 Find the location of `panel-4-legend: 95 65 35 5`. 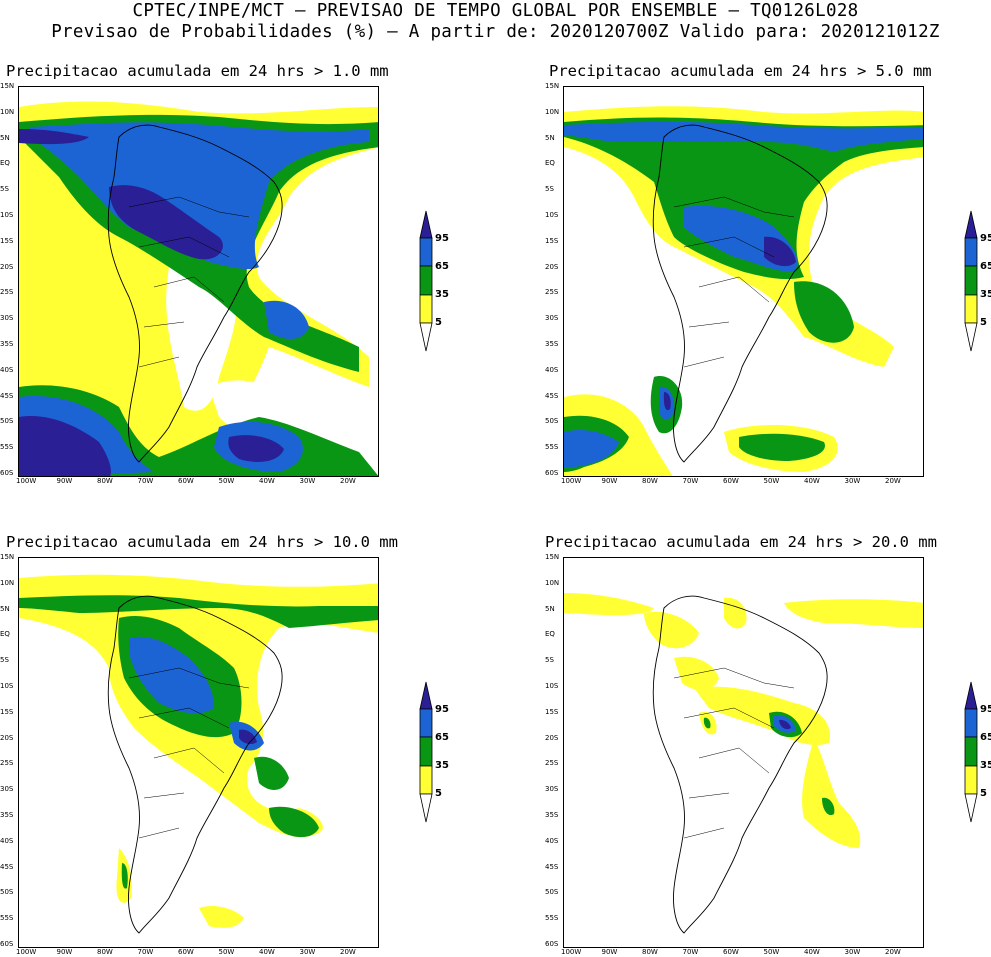

panel-4-legend: 95 65 35 5 is located at coordinates (977, 755).